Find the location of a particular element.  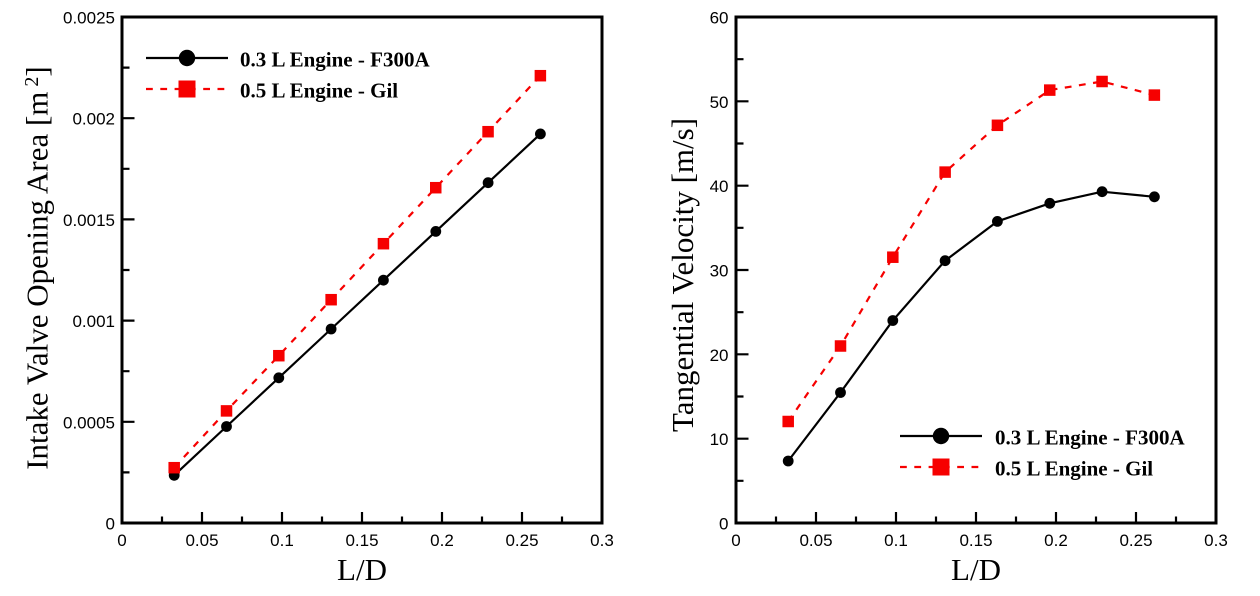

svg-text: 0.0025 is located at coordinates (89, 18).